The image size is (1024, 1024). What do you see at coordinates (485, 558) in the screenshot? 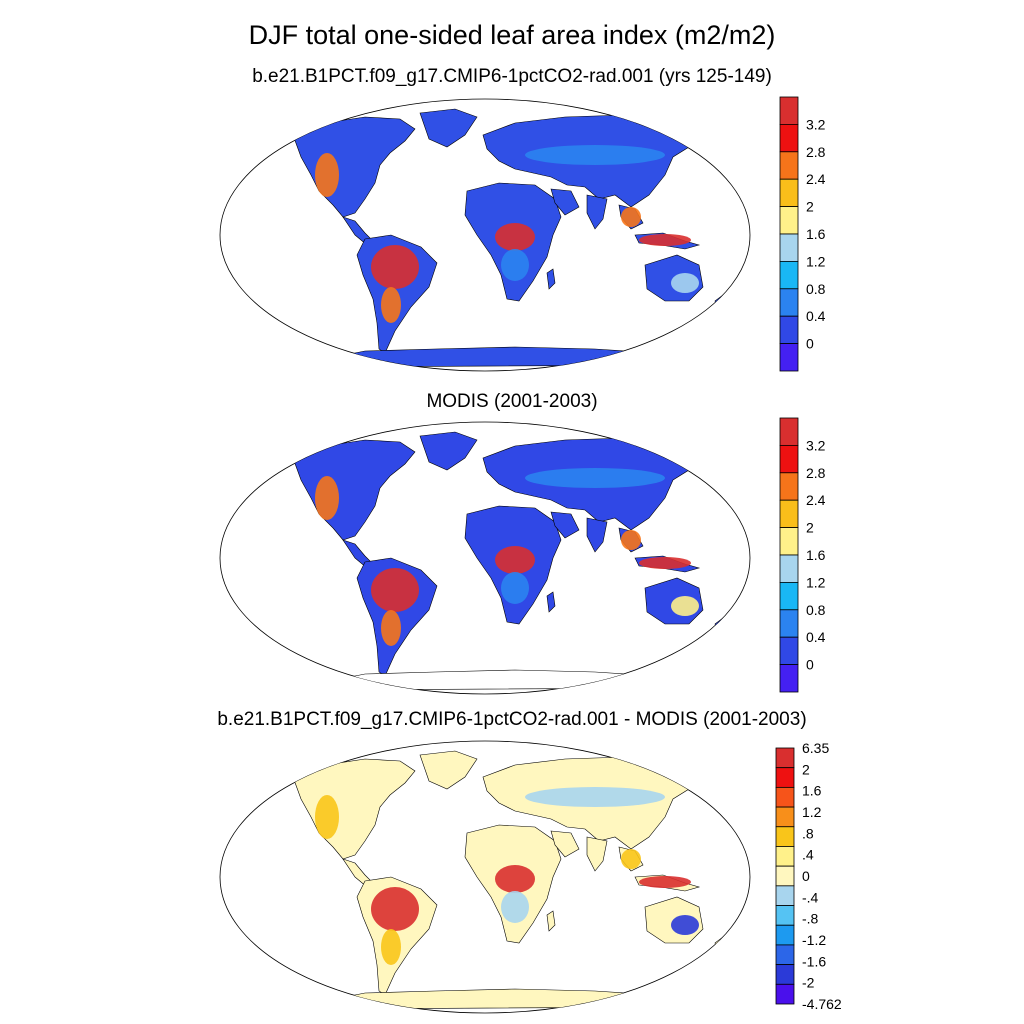
I see `map-obs` at bounding box center [485, 558].